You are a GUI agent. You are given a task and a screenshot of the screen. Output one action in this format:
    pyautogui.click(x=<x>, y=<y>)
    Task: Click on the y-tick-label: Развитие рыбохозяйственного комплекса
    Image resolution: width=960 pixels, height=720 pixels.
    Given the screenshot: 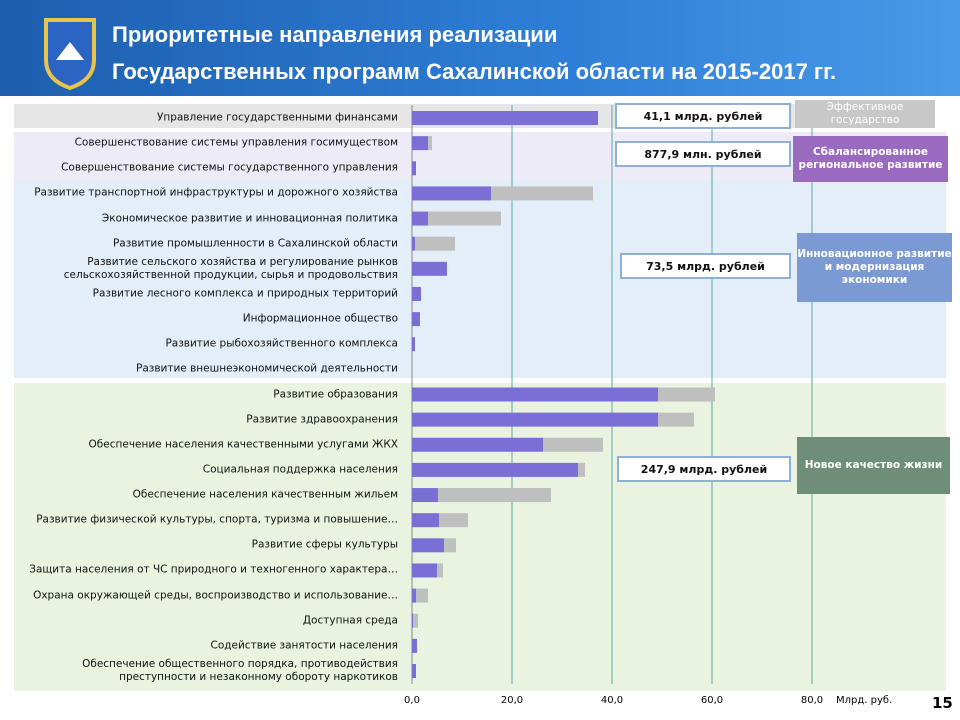 What is the action you would take?
    pyautogui.click(x=281, y=343)
    